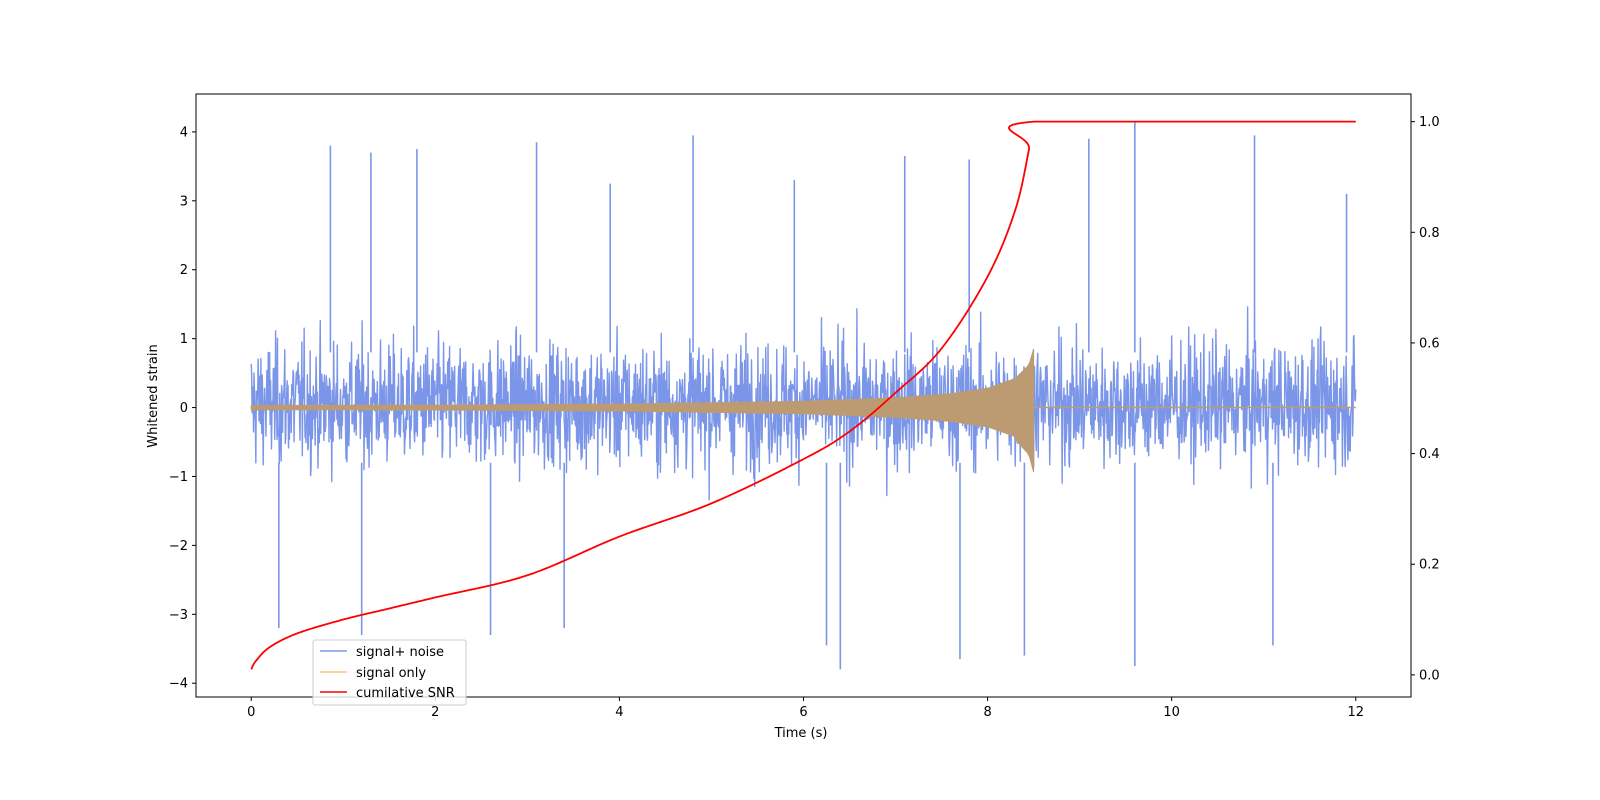  Describe the element at coordinates (184, 270) in the screenshot. I see `y-tick-label: 2` at that location.